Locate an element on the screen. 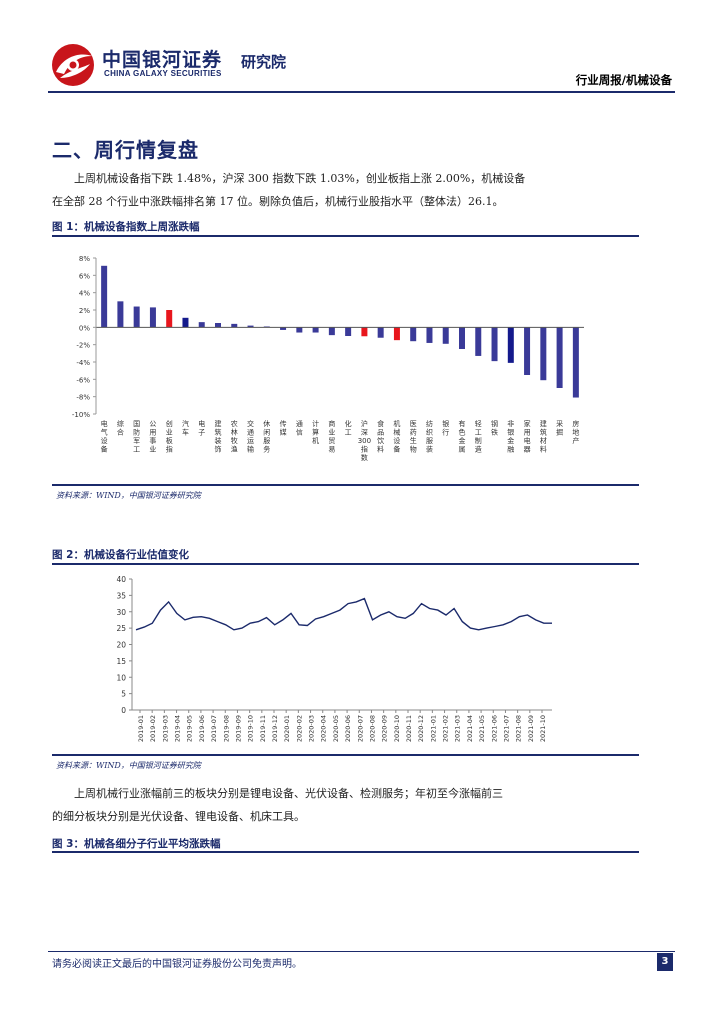  page-number: 3 is located at coordinates (665, 962).